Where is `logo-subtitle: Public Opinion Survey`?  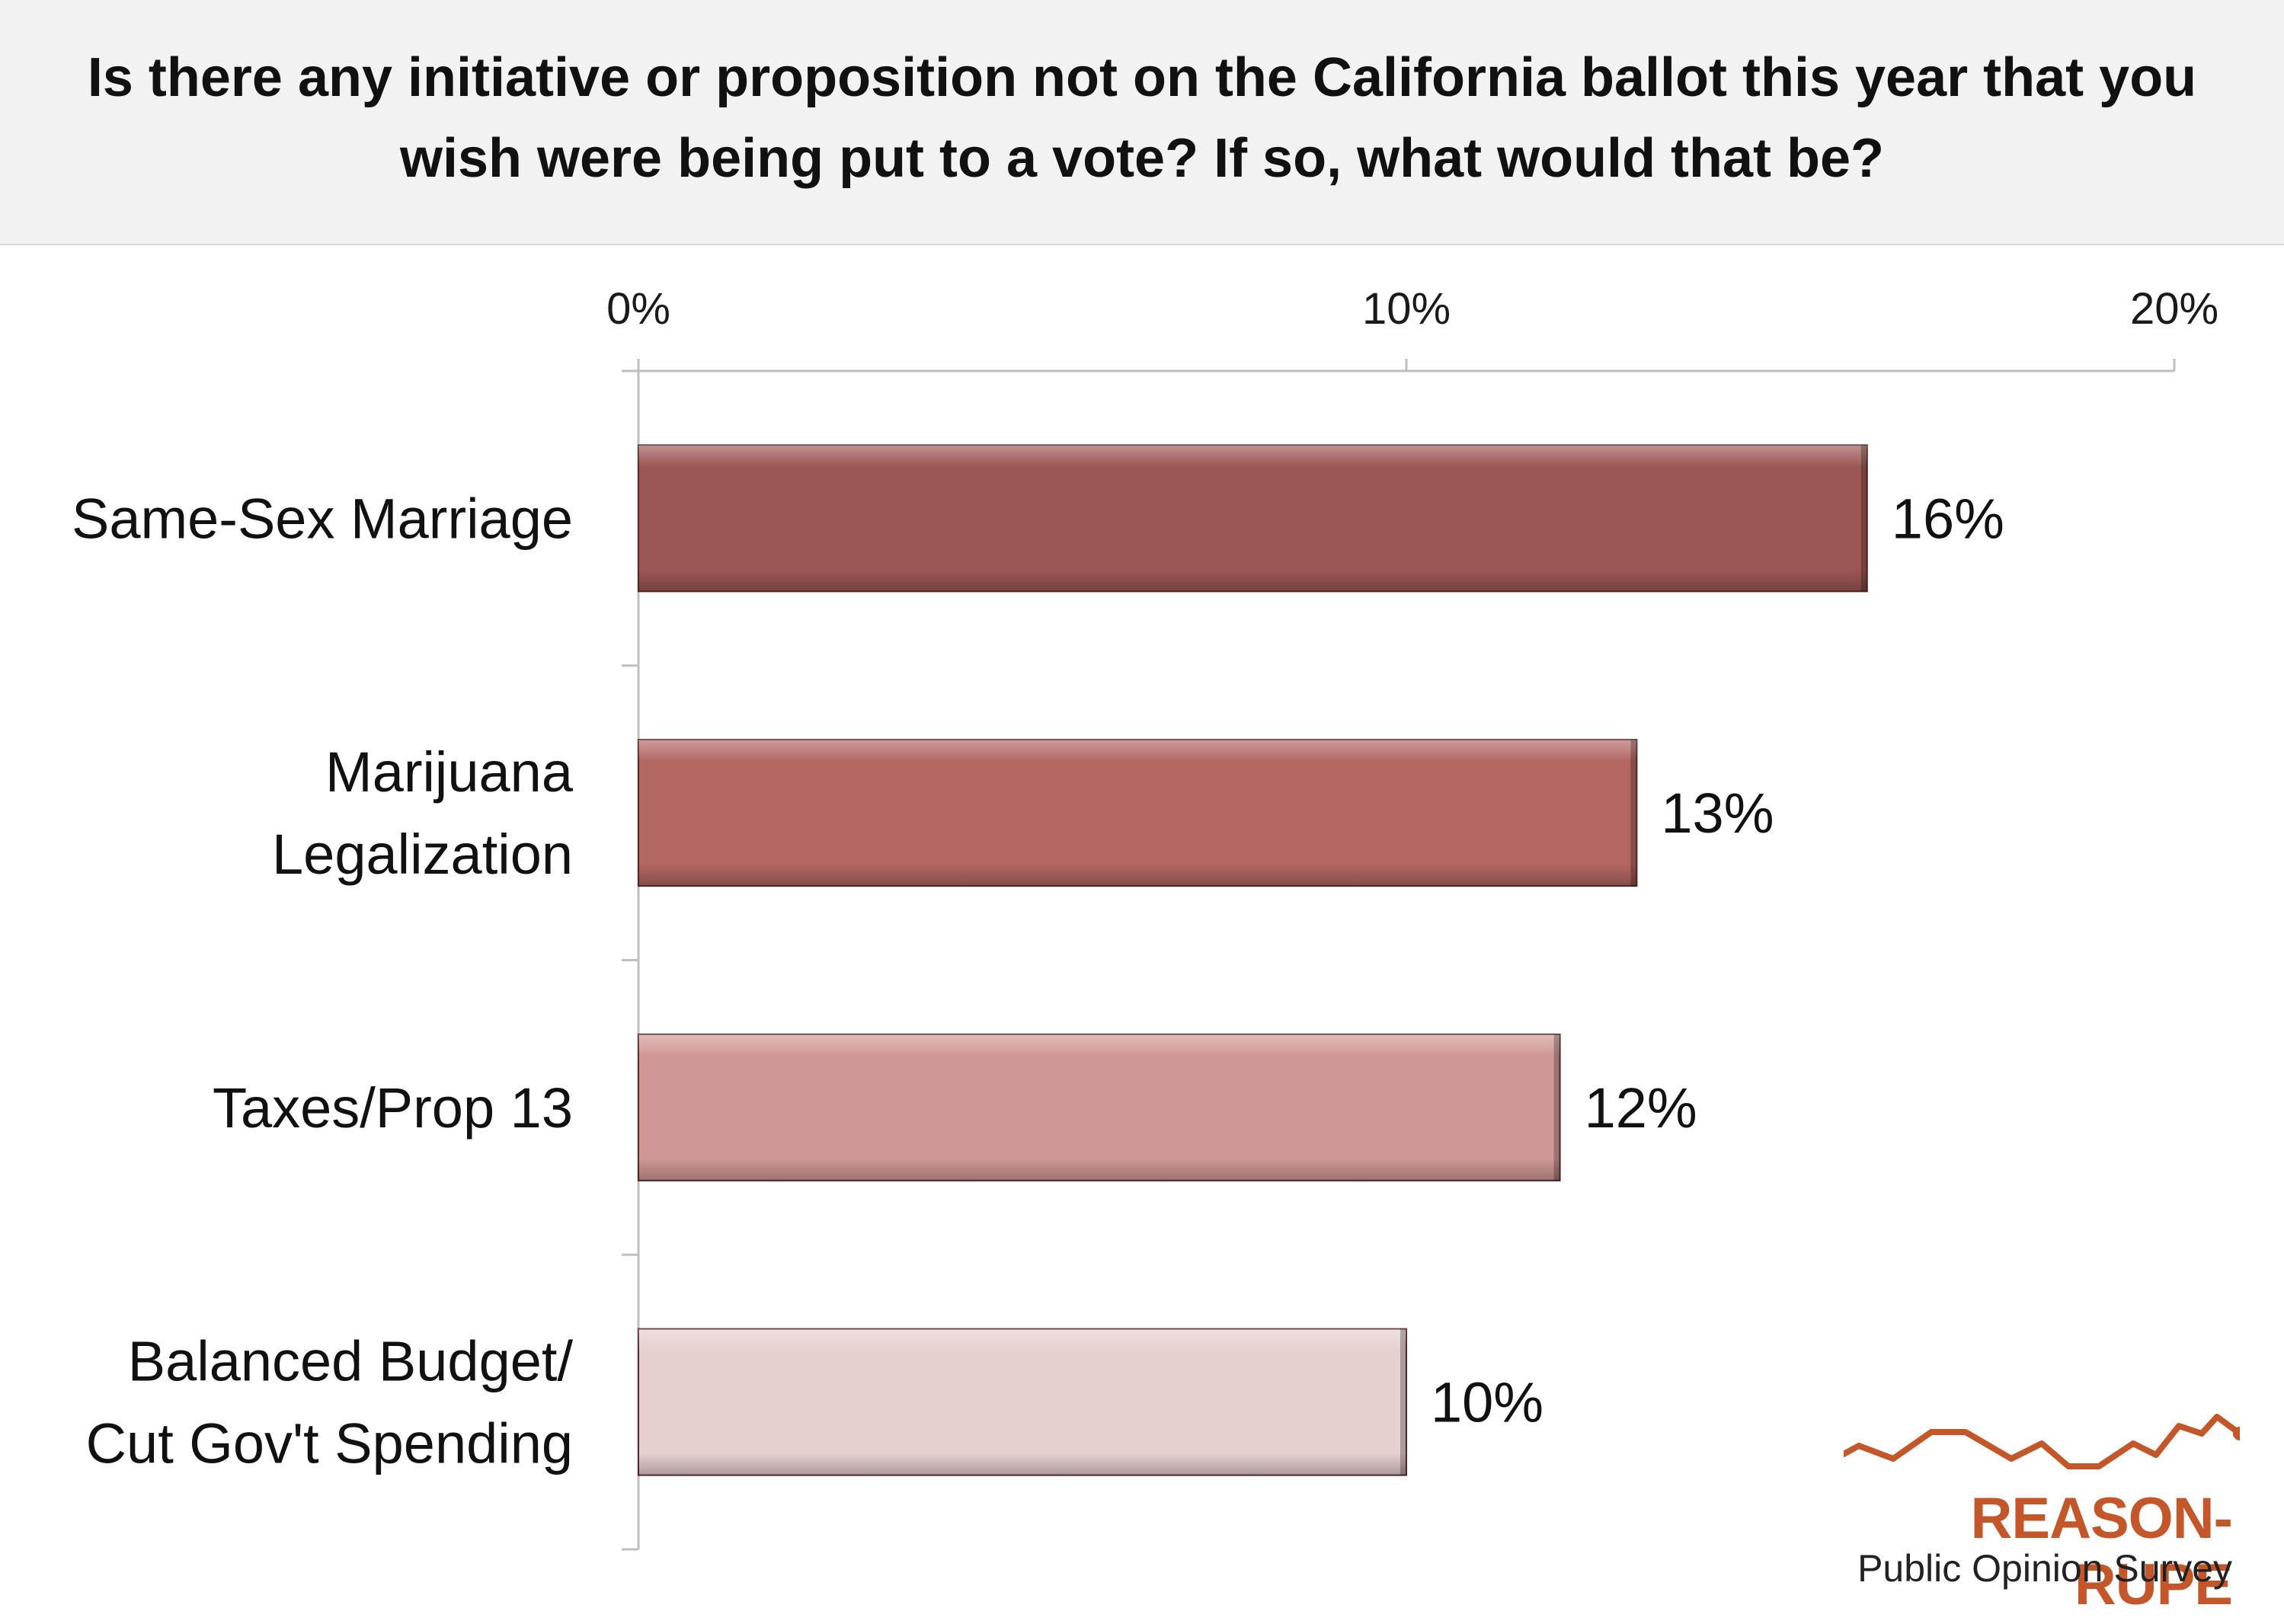 logo-subtitle: Public Opinion Survey is located at coordinates (2044, 1569).